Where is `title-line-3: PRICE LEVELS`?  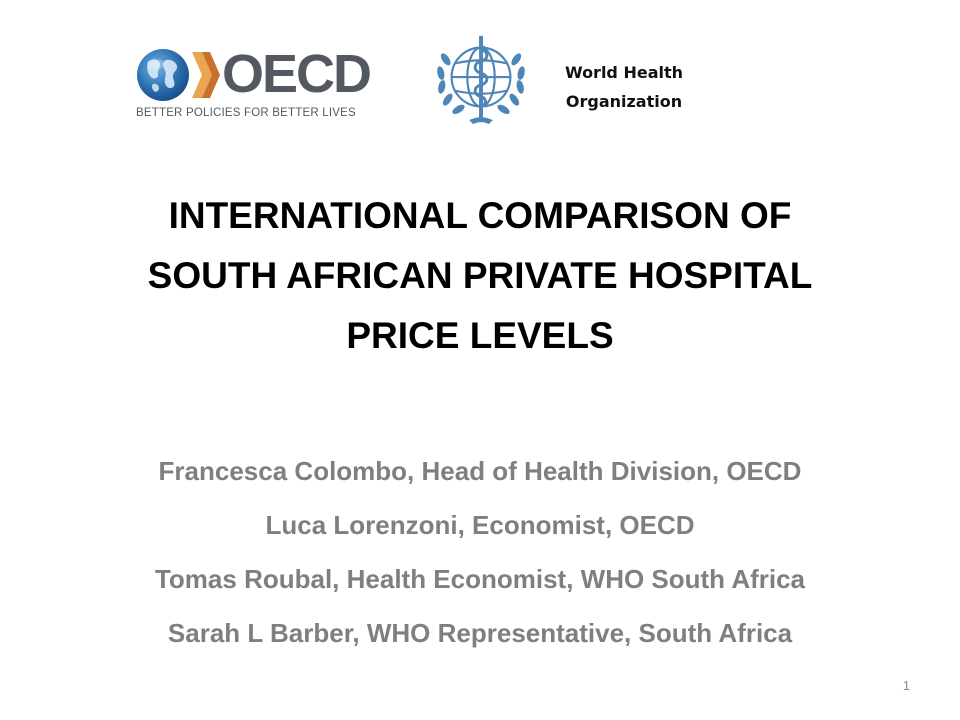 title-line-3: PRICE LEVELS is located at coordinates (480, 335).